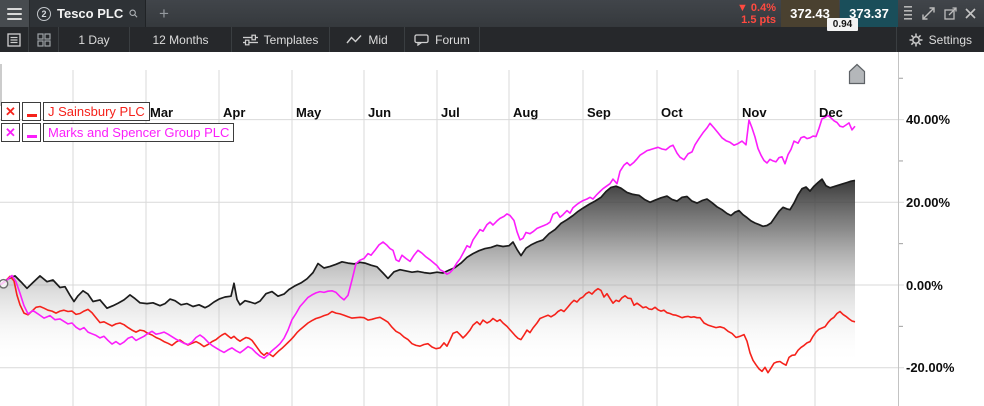 Image resolution: width=984 pixels, height=406 pixels. I want to click on speech-bubble-icon, so click(421, 39).